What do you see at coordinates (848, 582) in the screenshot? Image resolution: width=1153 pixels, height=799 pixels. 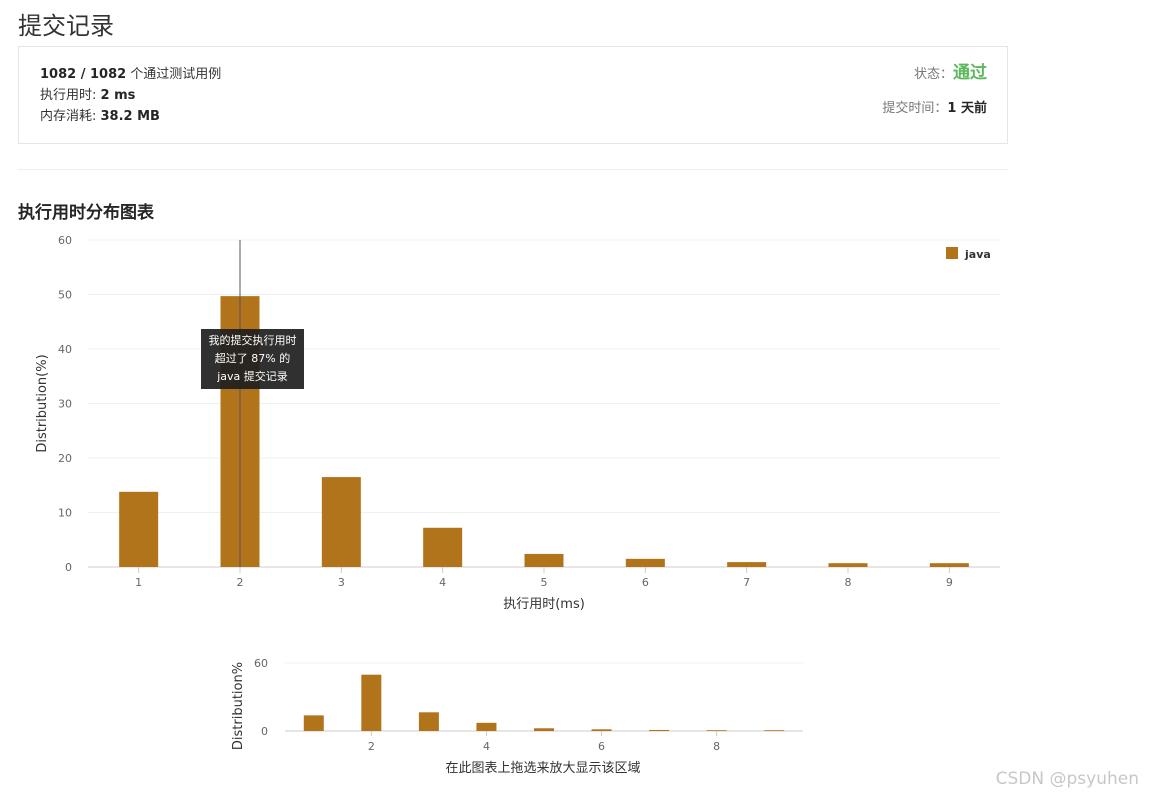 I see `x-tick-label: 8` at bounding box center [848, 582].